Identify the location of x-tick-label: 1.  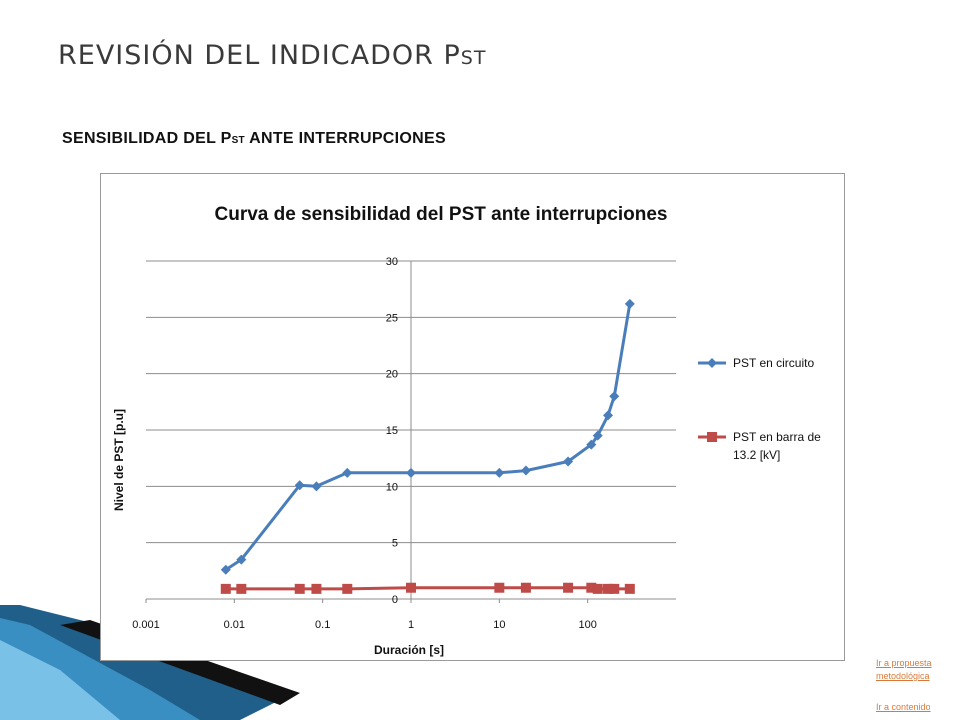
(411, 625).